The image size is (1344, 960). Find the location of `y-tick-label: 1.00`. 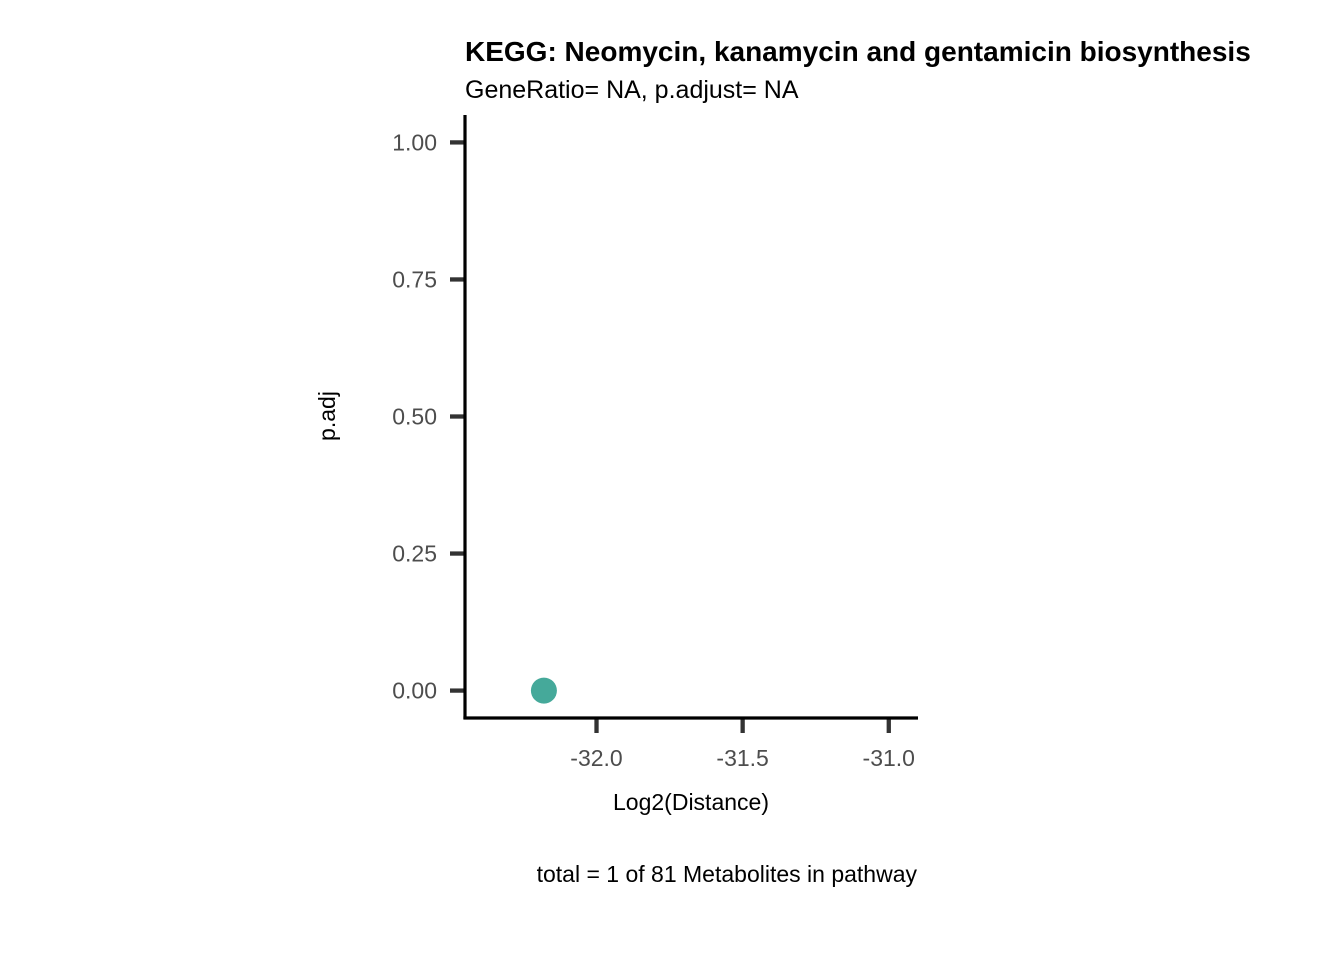

y-tick-label: 1.00 is located at coordinates (414, 142).